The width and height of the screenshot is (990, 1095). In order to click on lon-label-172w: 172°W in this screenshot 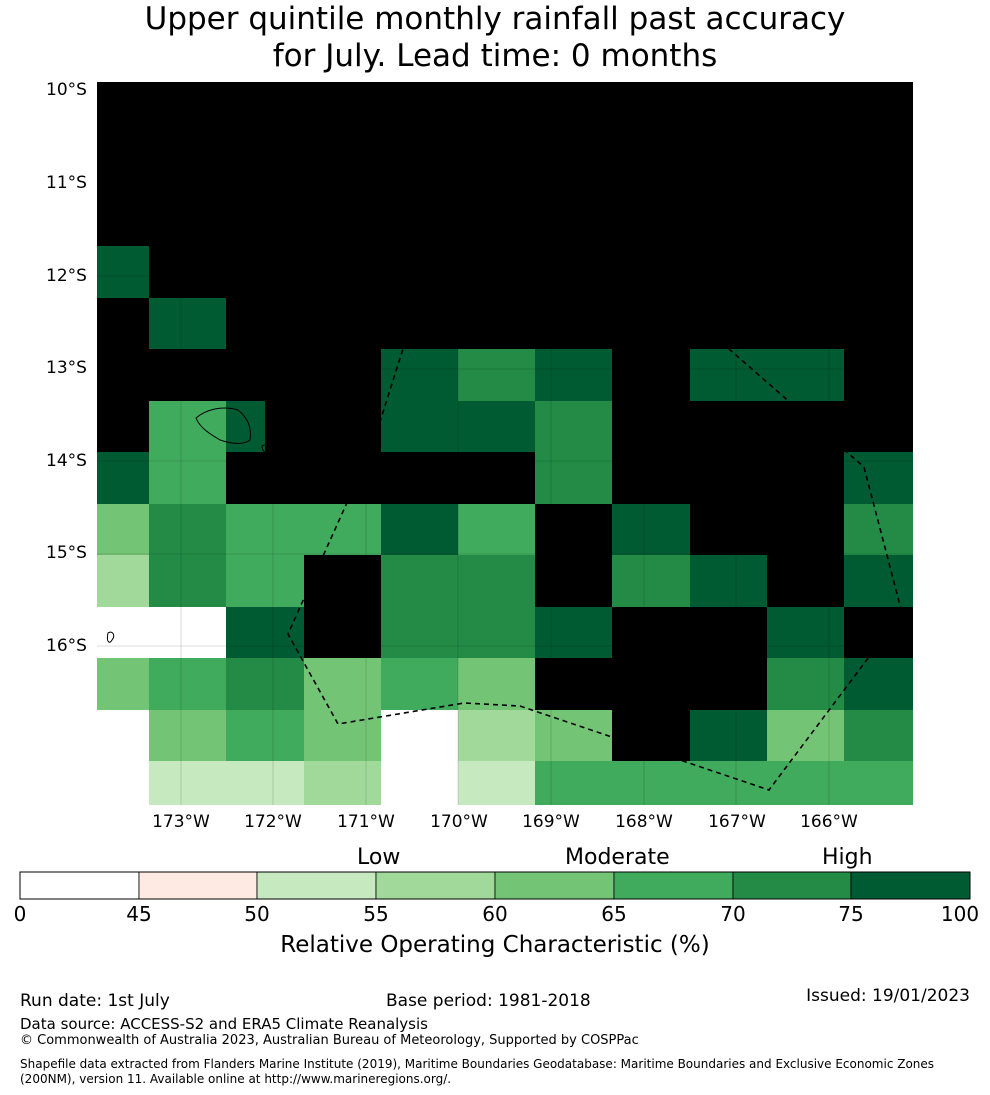, I will do `click(273, 822)`.